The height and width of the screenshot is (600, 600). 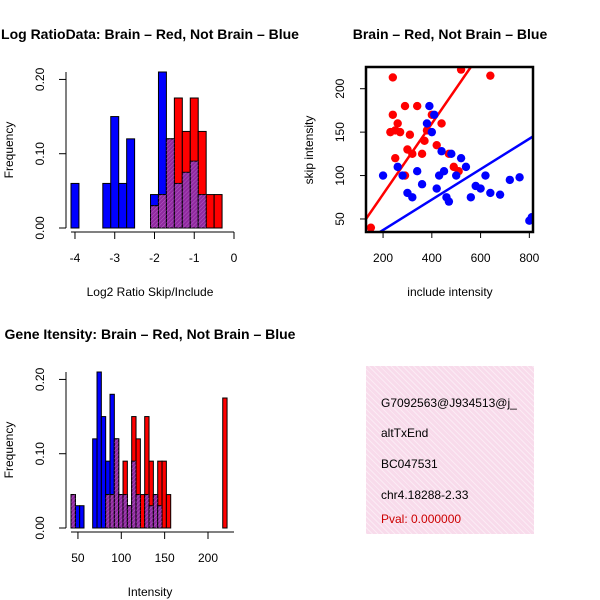 What do you see at coordinates (405, 433) in the screenshot?
I see `info-event-type: altTxEnd` at bounding box center [405, 433].